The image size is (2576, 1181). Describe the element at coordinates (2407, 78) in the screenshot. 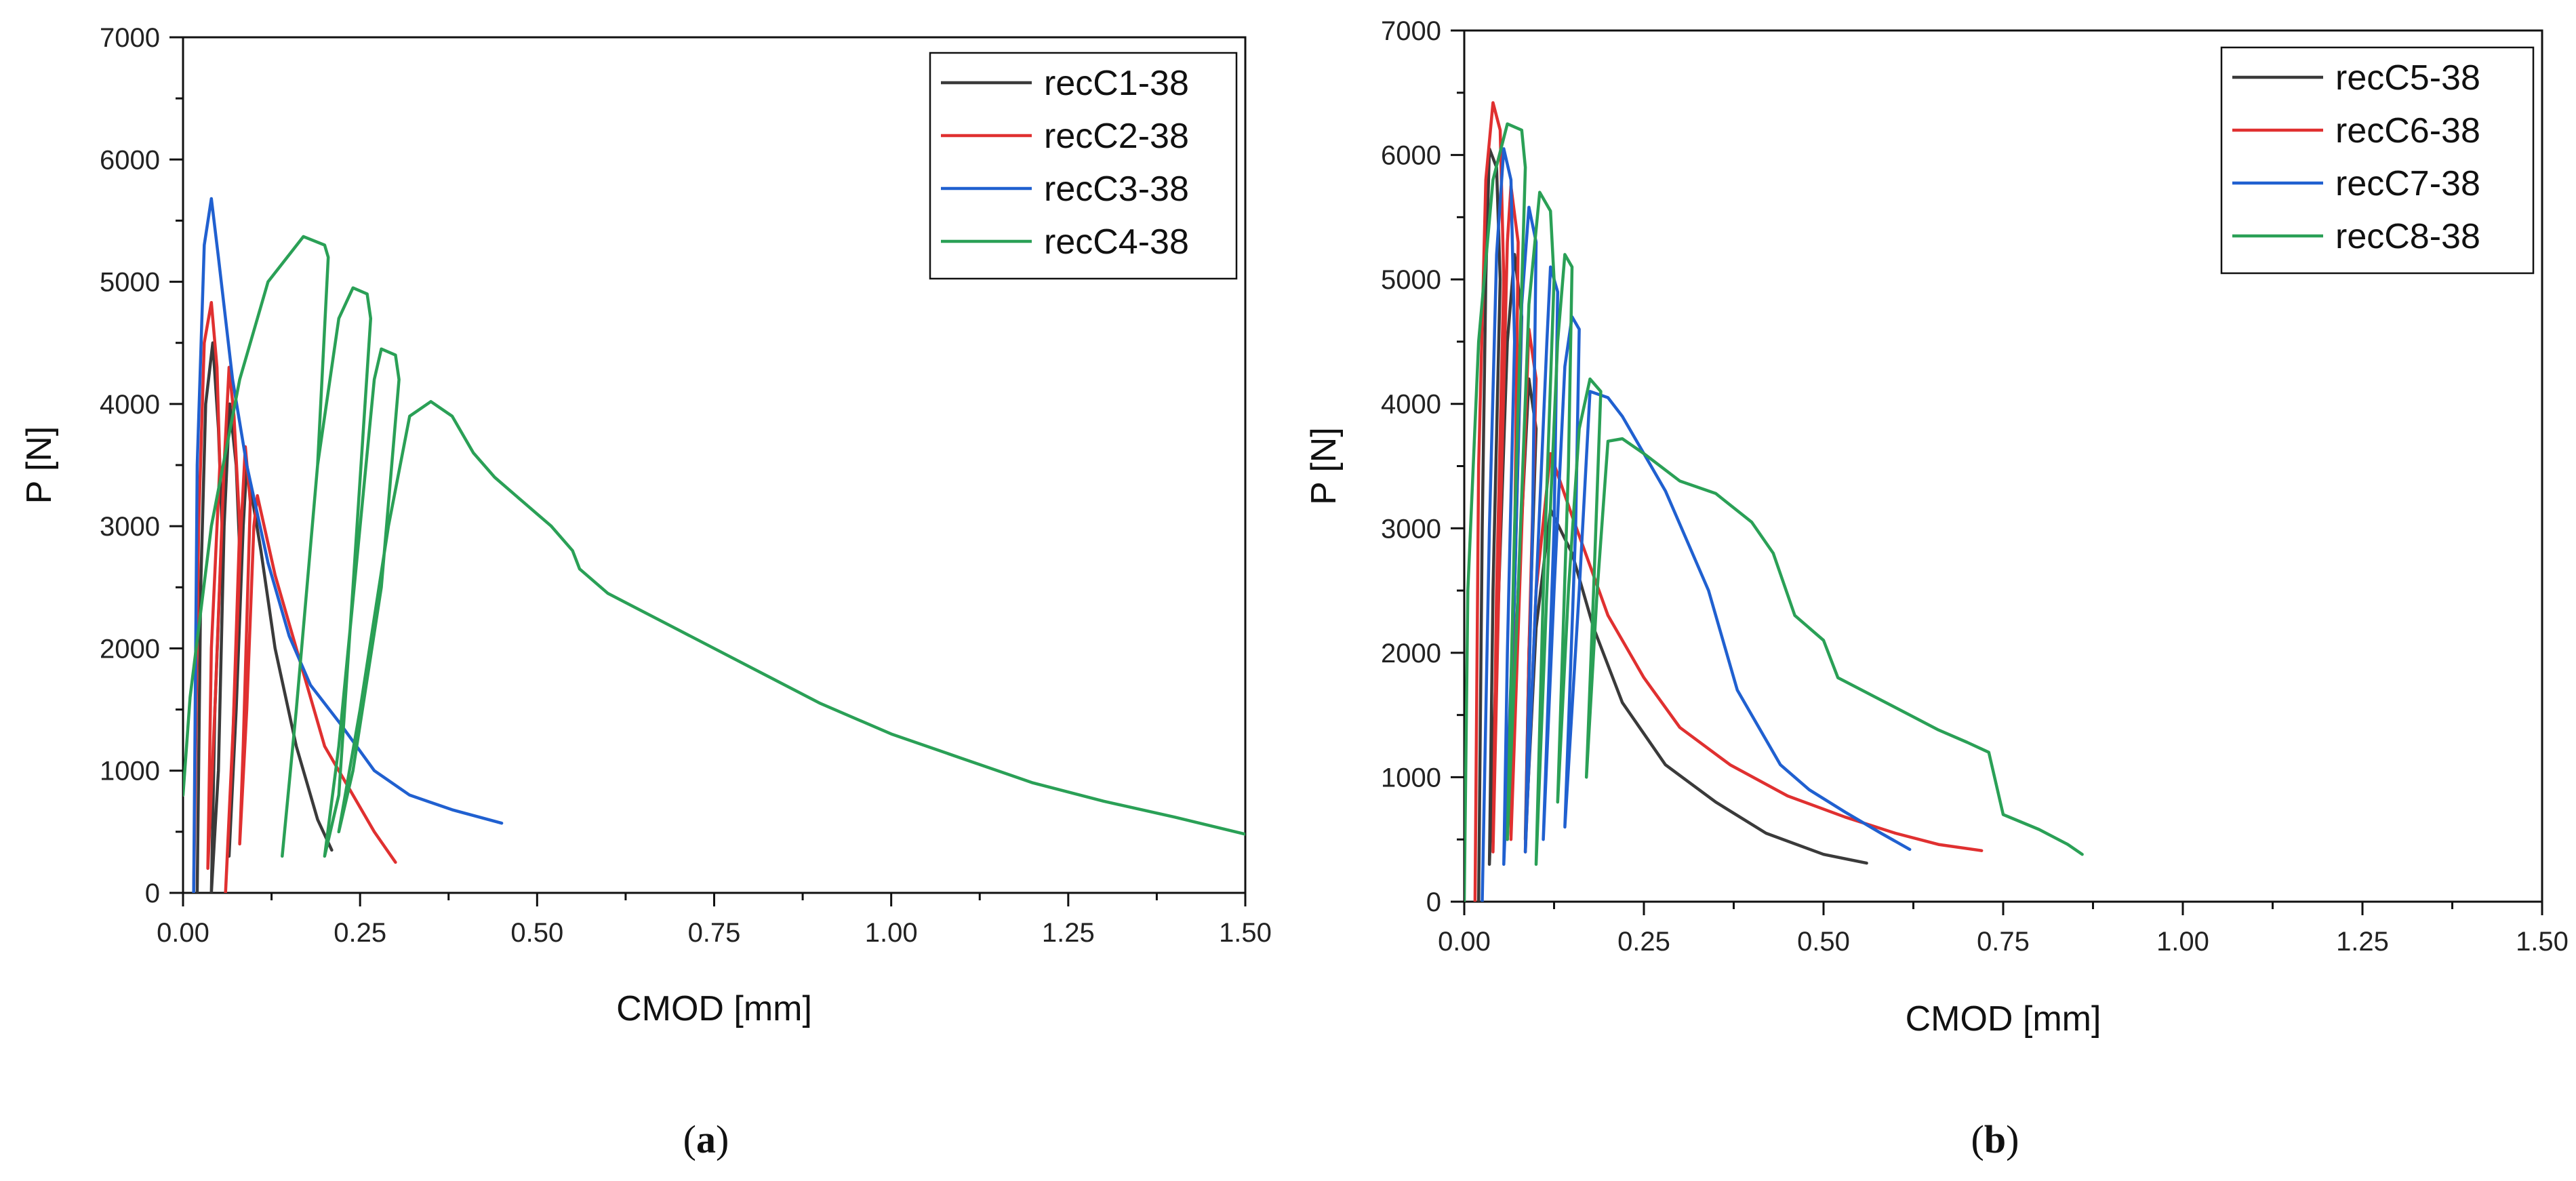

I see `legend-entry: recC5-38` at that location.